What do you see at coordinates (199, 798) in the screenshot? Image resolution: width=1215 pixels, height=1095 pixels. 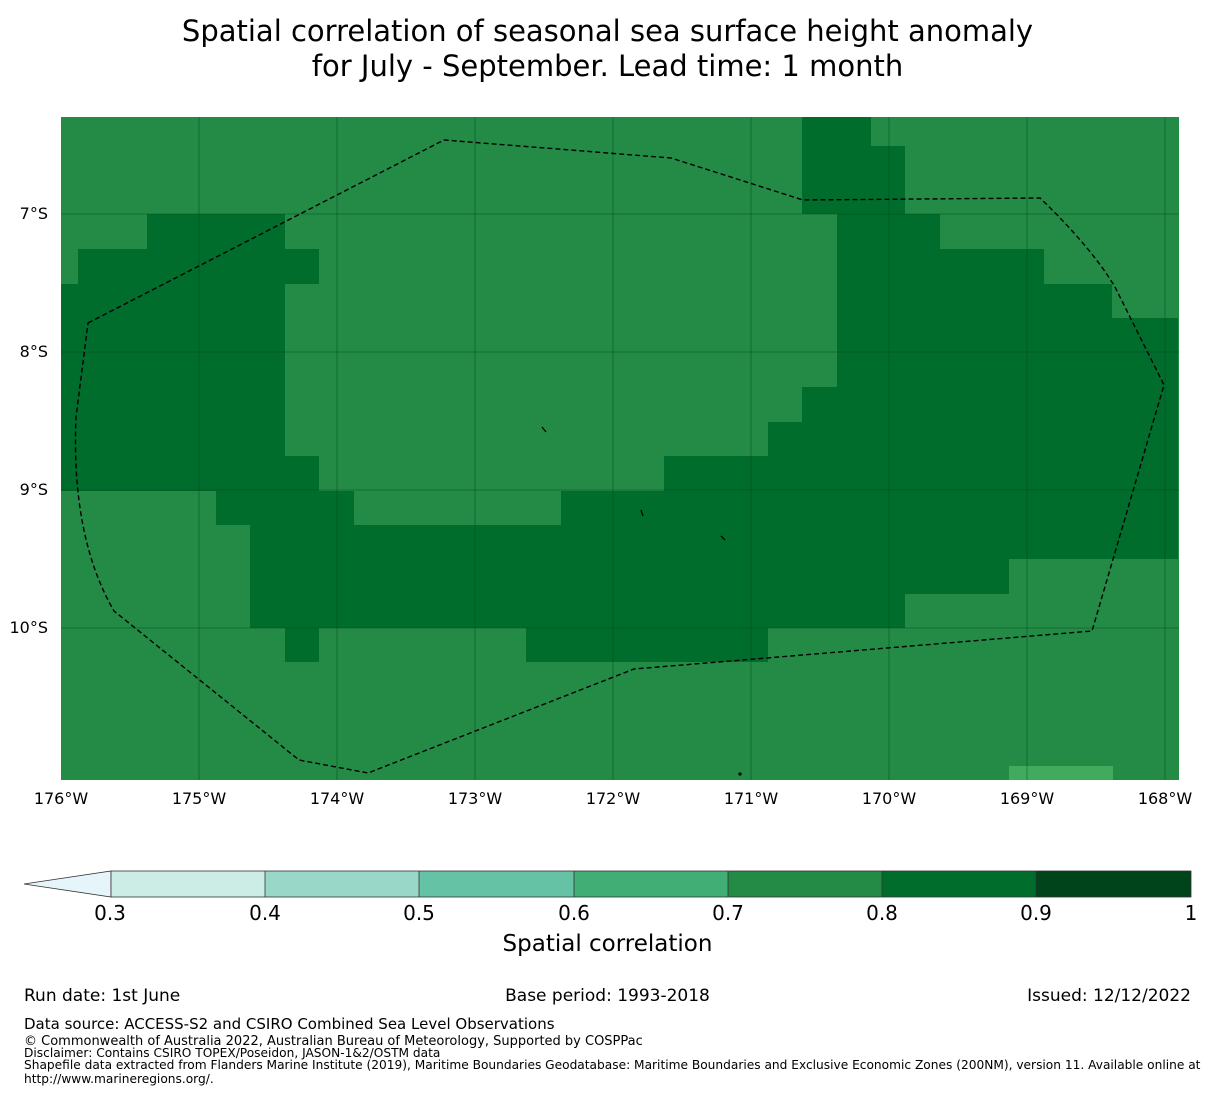 I see `lon-label-175w: 175°W` at bounding box center [199, 798].